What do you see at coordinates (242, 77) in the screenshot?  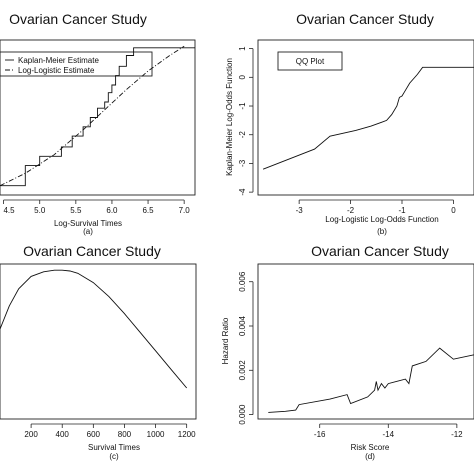 I see `panel-b-y-tick-label: 0` at bounding box center [242, 77].